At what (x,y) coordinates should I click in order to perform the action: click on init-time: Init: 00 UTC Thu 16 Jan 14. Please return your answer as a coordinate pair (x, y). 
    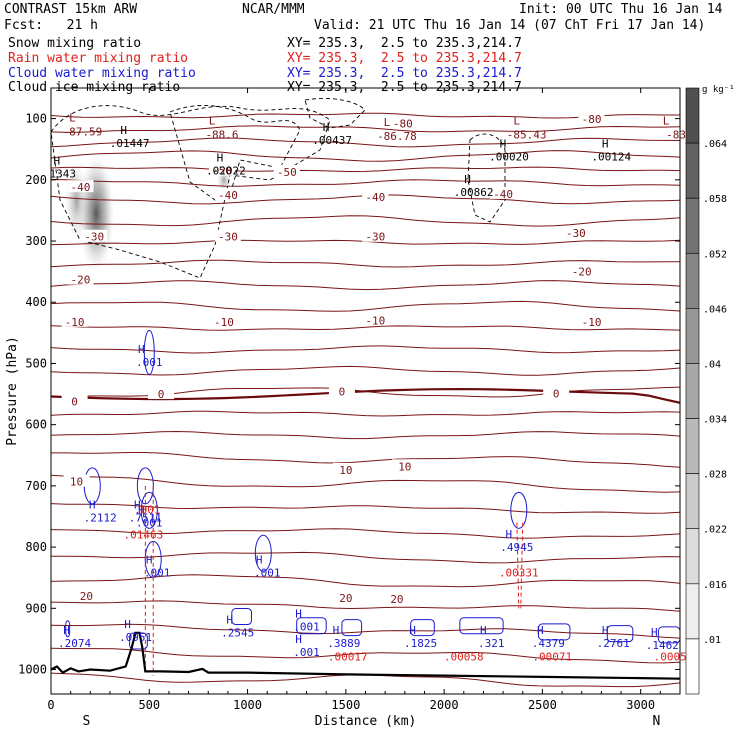
    Looking at the image, I should click on (621, 9).